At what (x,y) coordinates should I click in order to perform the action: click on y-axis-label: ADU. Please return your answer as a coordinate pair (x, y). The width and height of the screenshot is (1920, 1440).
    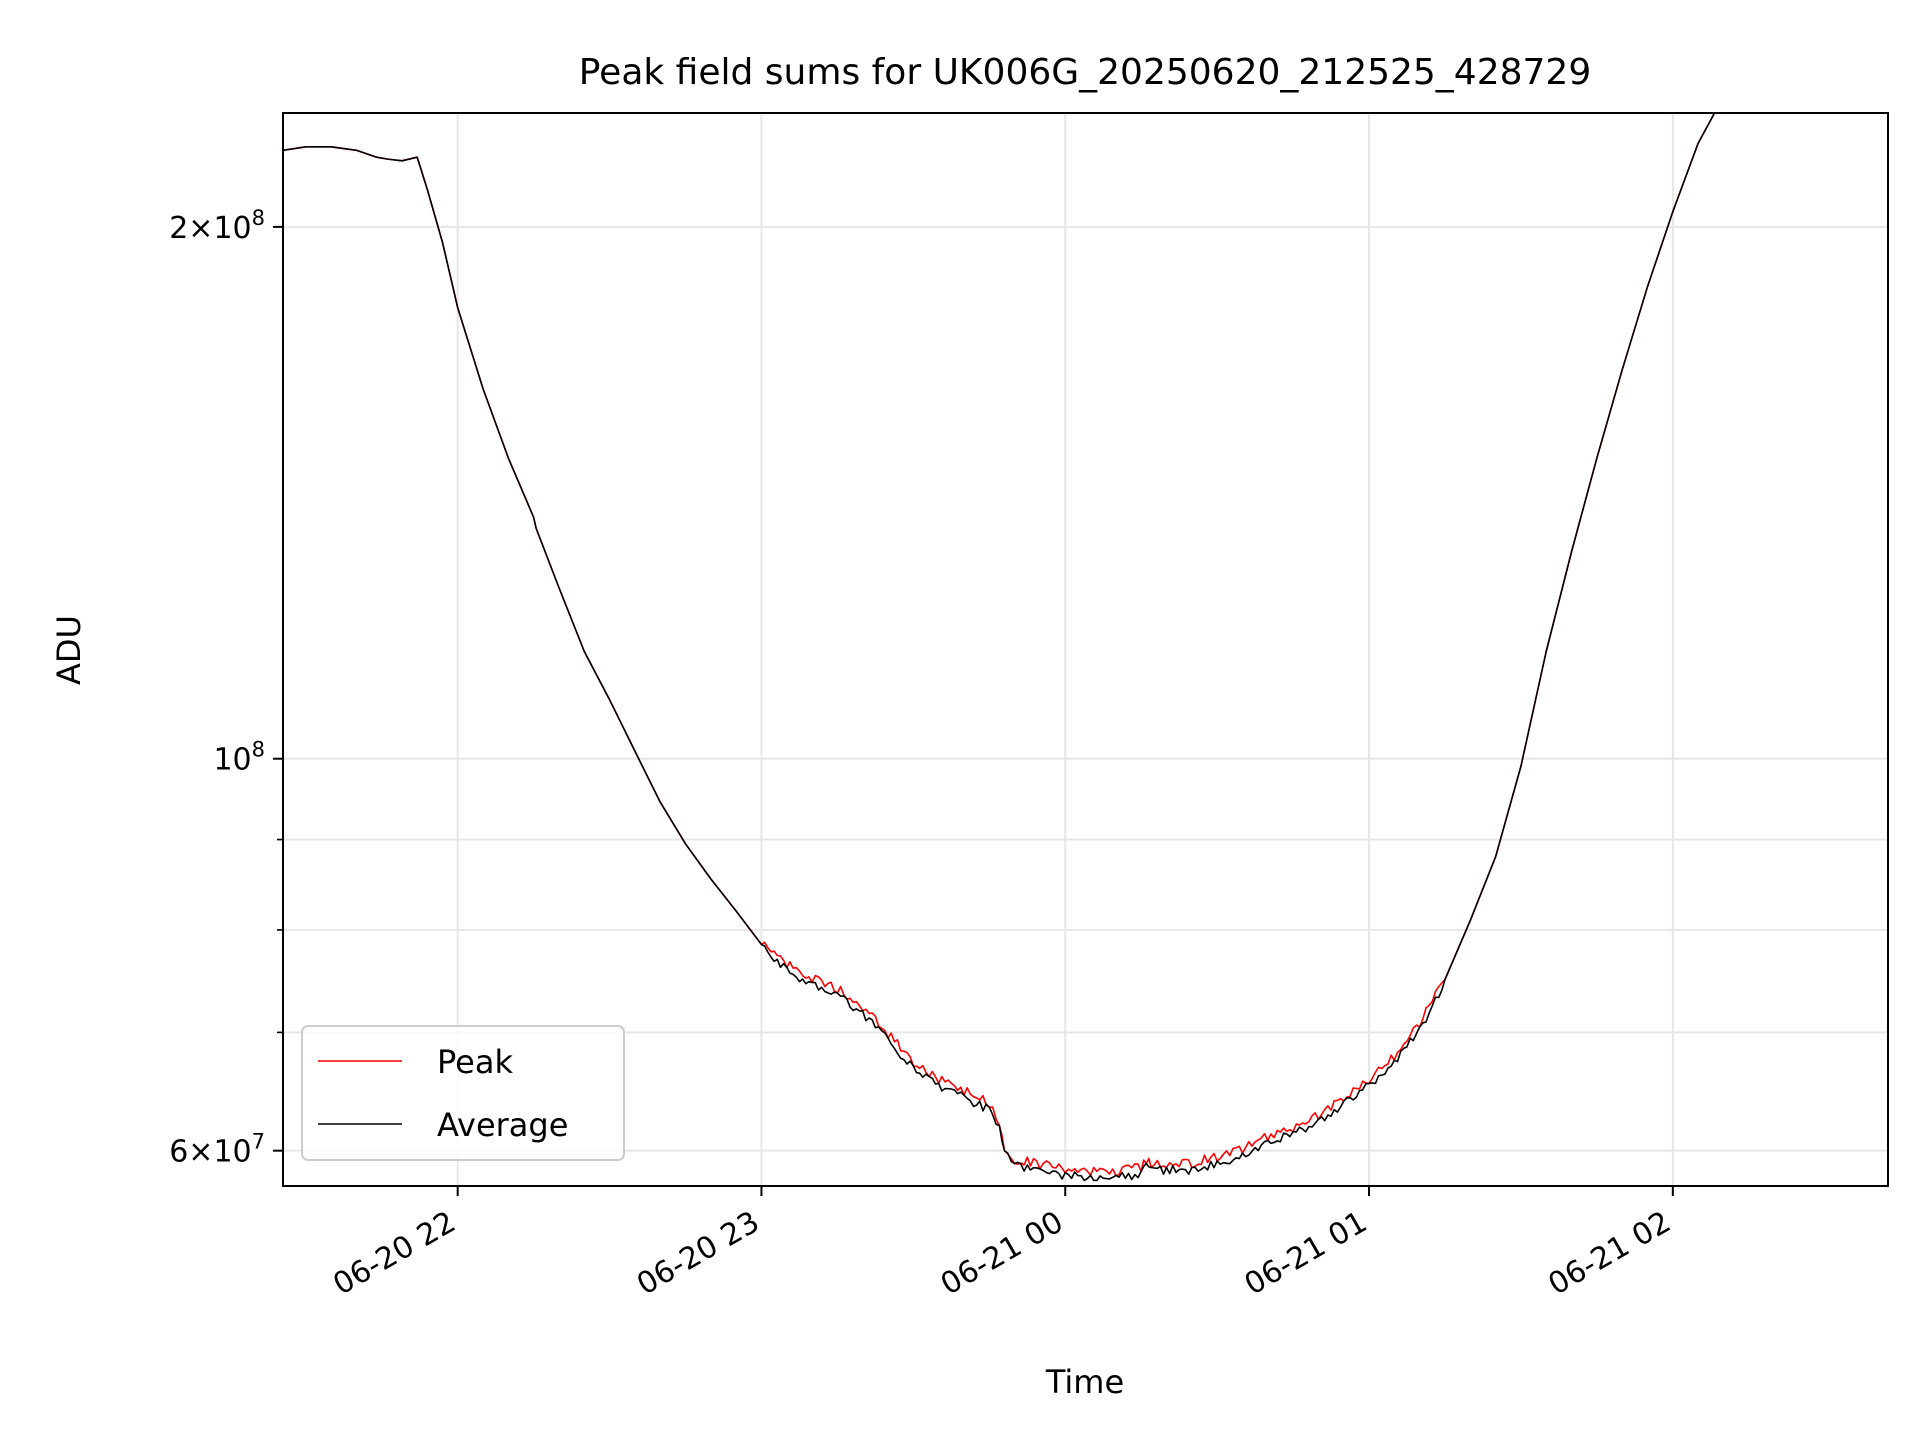
    Looking at the image, I should click on (69, 650).